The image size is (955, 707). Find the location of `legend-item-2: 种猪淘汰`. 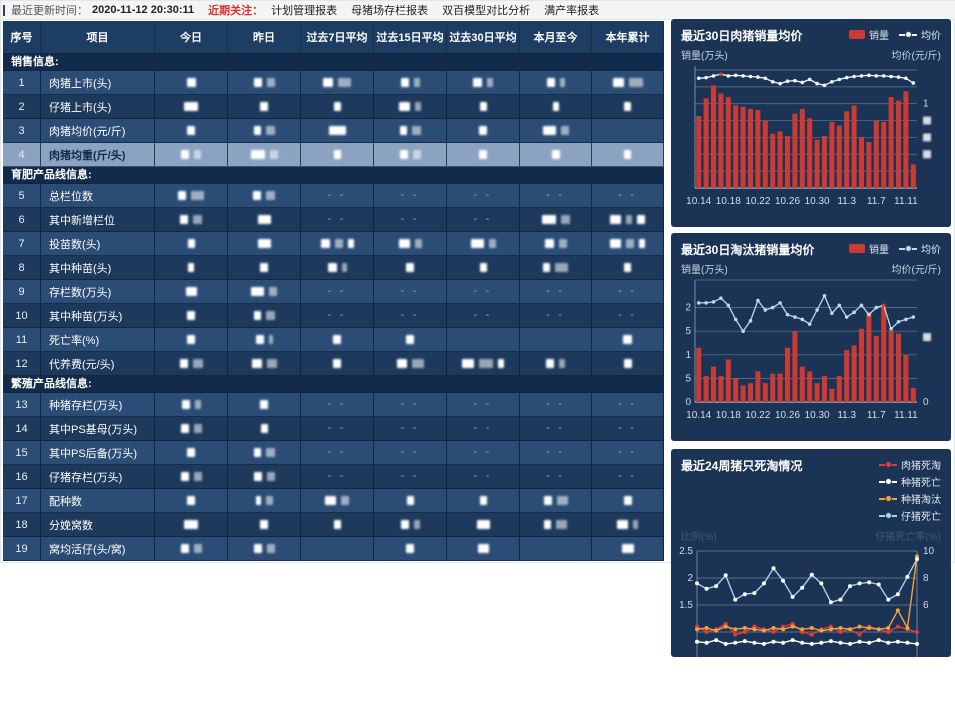

legend-item-2: 种猪淘汰 is located at coordinates (910, 498).